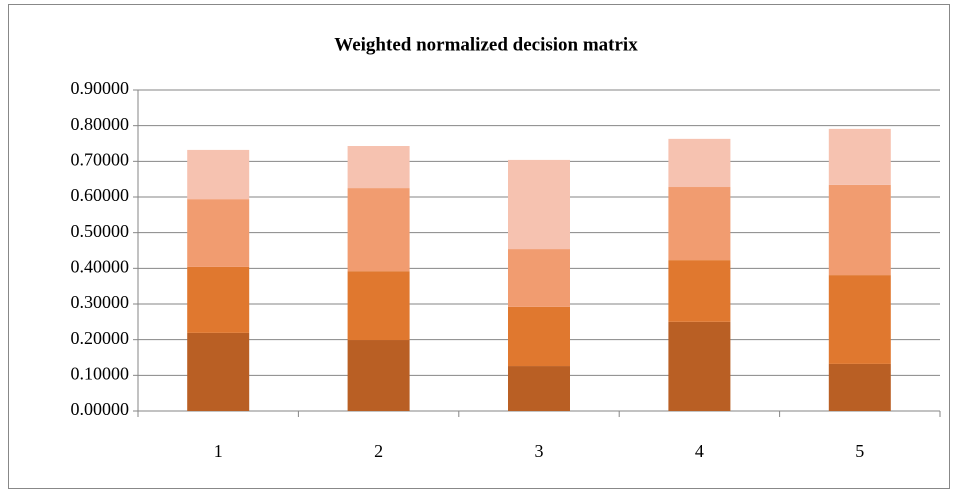 Image resolution: width=958 pixels, height=493 pixels. I want to click on x-tick-label: 3, so click(539, 451).